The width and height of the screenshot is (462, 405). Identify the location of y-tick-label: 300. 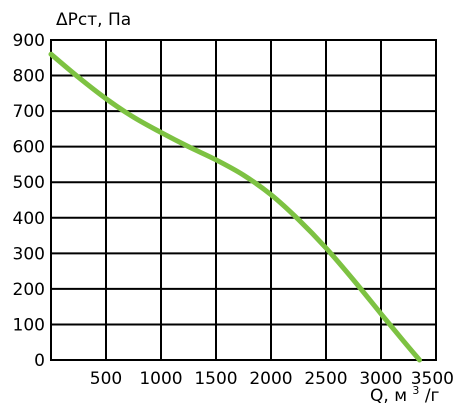
(29, 254).